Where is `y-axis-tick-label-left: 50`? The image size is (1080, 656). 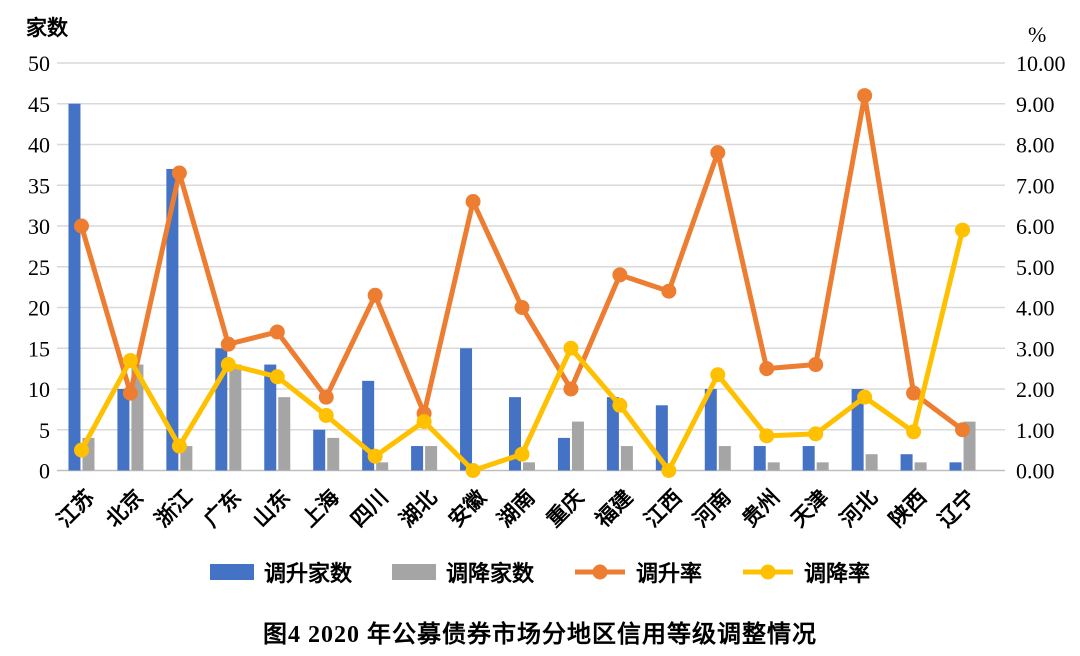 y-axis-tick-label-left: 50 is located at coordinates (39, 63).